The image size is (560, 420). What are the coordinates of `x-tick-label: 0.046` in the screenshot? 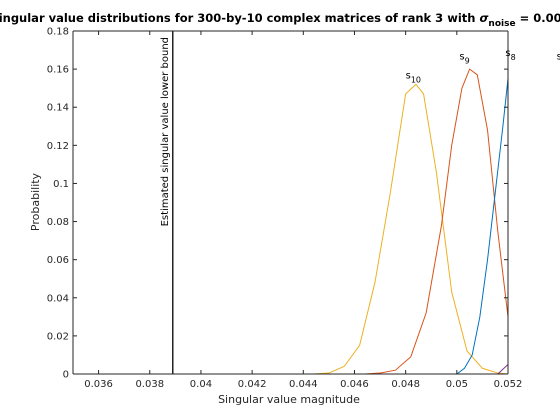 It's located at (354, 384).